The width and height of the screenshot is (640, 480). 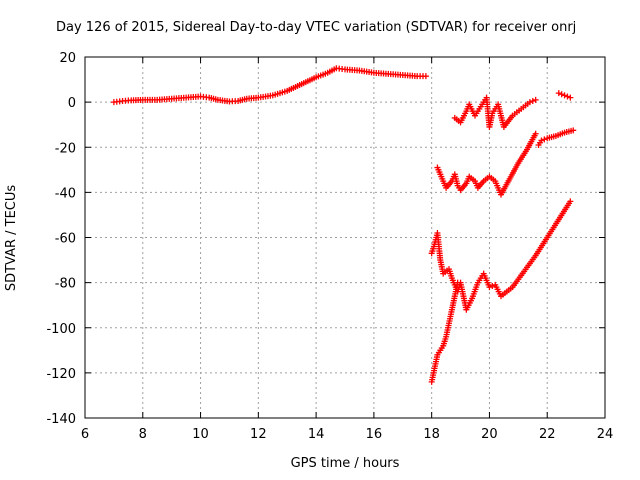 What do you see at coordinates (489, 434) in the screenshot?
I see `x-tick-label: 20` at bounding box center [489, 434].